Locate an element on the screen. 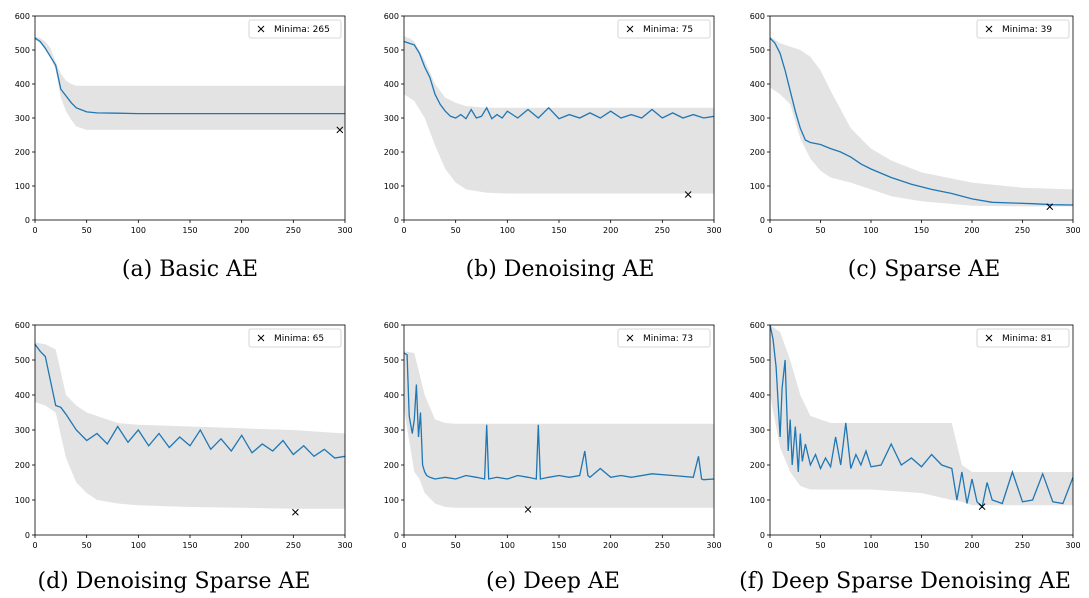  legend: Minima: 73 is located at coordinates (664, 338).